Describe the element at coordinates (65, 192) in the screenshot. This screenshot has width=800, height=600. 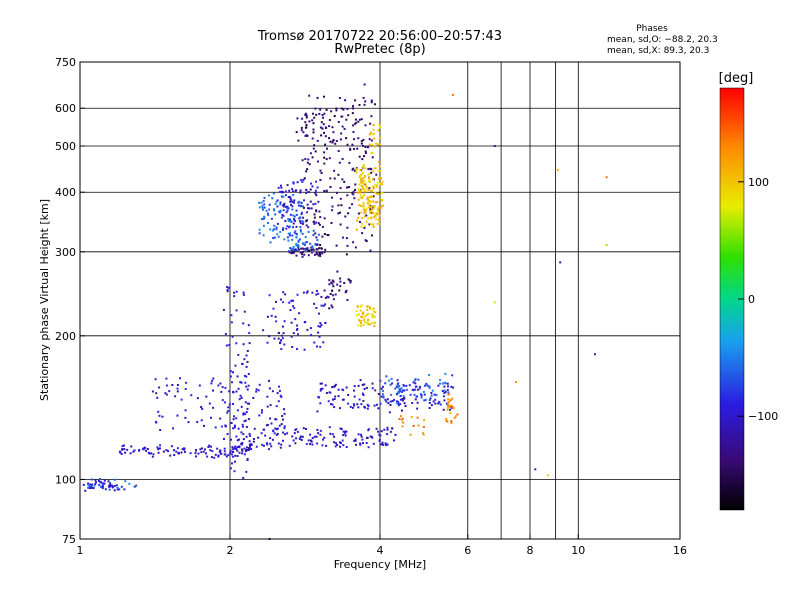
I see `y-tick-label: 400` at that location.